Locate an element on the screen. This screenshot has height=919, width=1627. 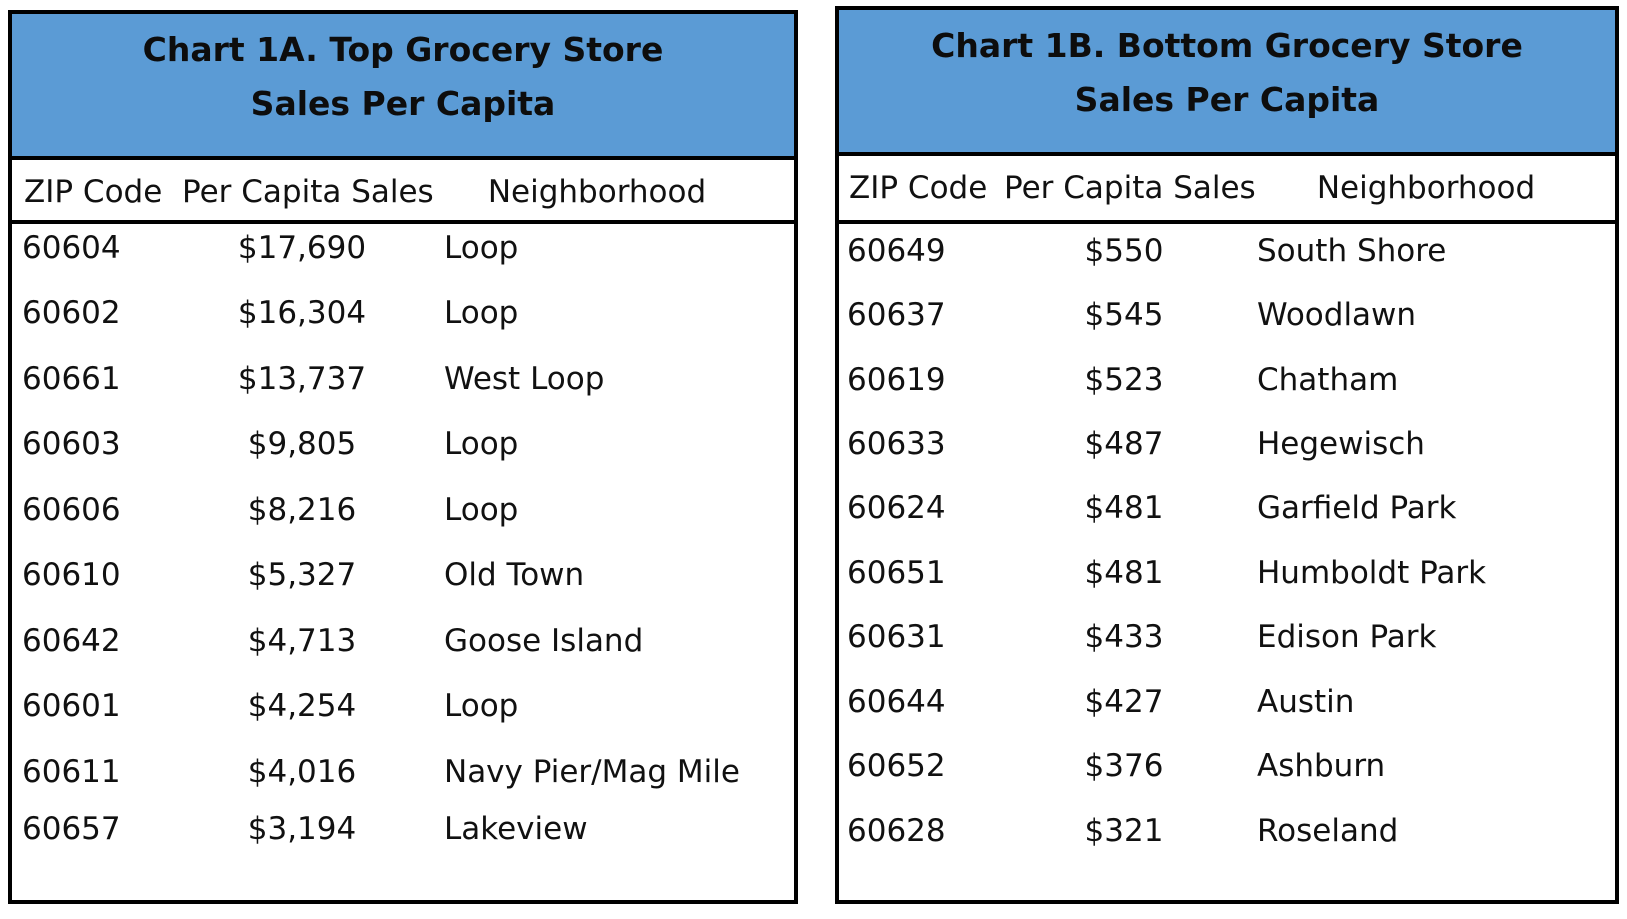
table-row: 60611 $4,016 Navy Pier/Mag Mile is located at coordinates (403, 774).